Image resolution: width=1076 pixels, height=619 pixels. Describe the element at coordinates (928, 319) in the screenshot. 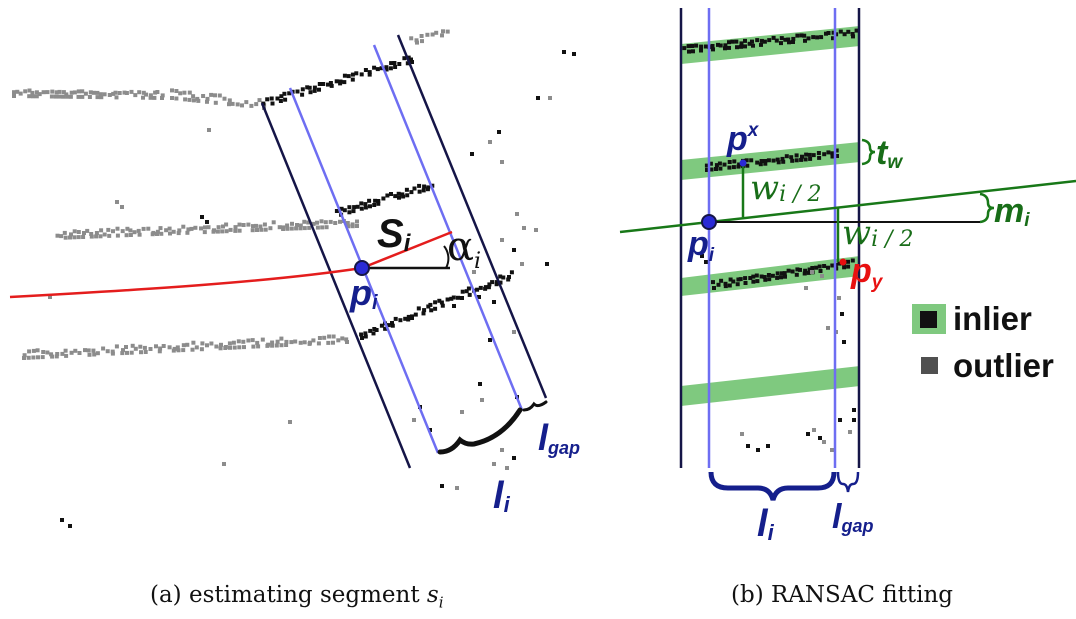

I see `legend-inlier-swatch-dot` at that location.